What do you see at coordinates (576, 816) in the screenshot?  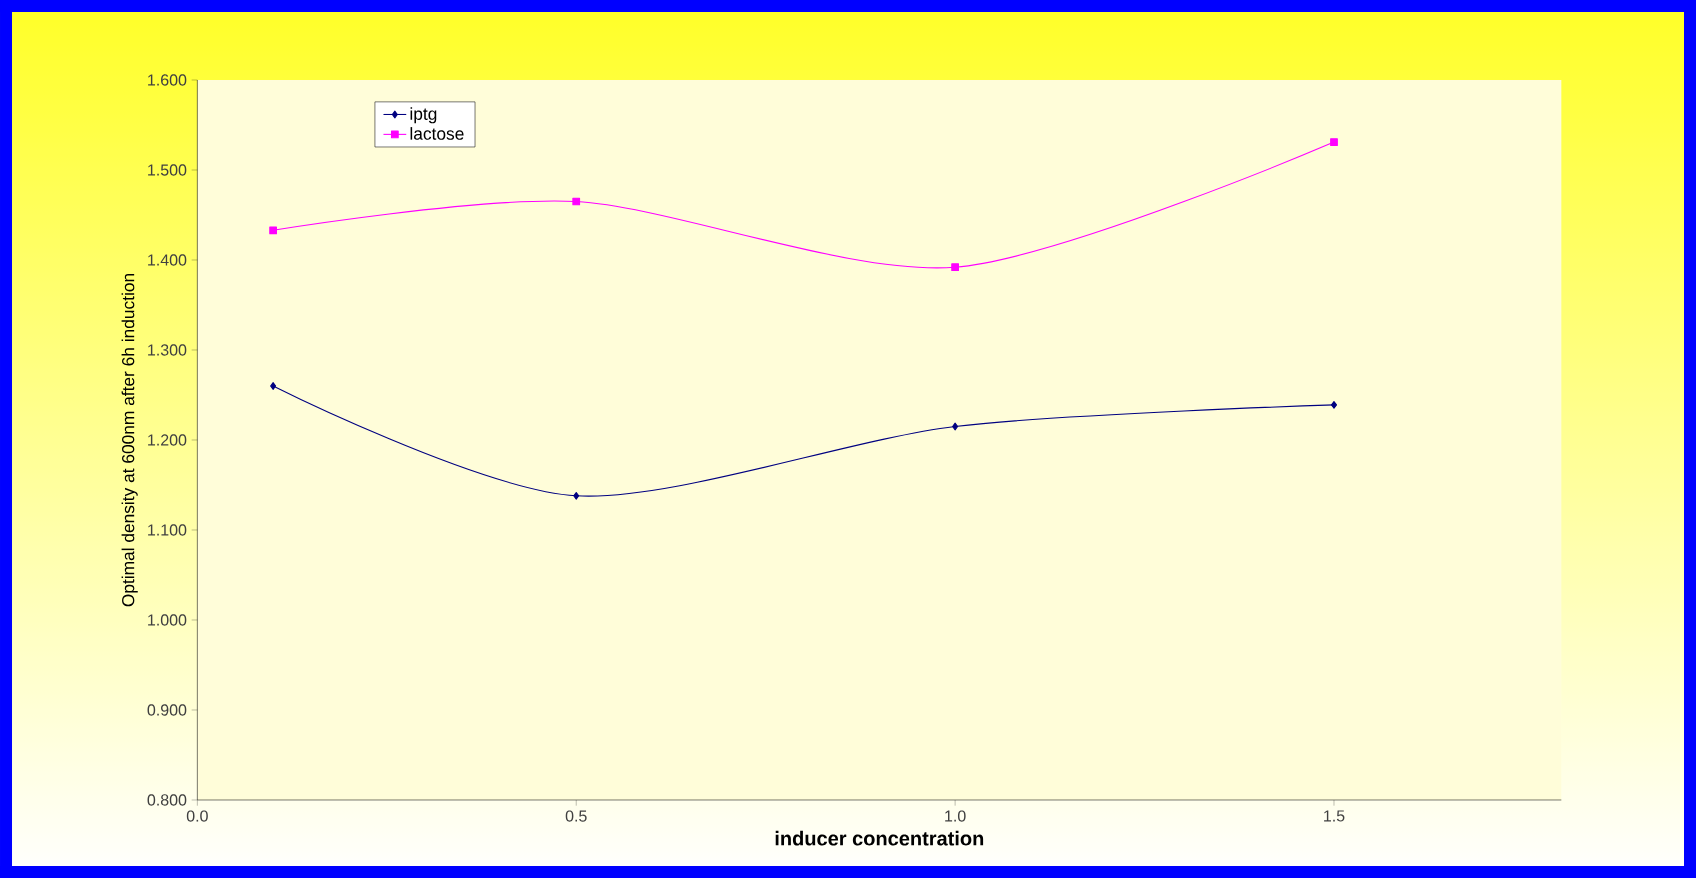 I see `x-tick-label: 0.5` at bounding box center [576, 816].